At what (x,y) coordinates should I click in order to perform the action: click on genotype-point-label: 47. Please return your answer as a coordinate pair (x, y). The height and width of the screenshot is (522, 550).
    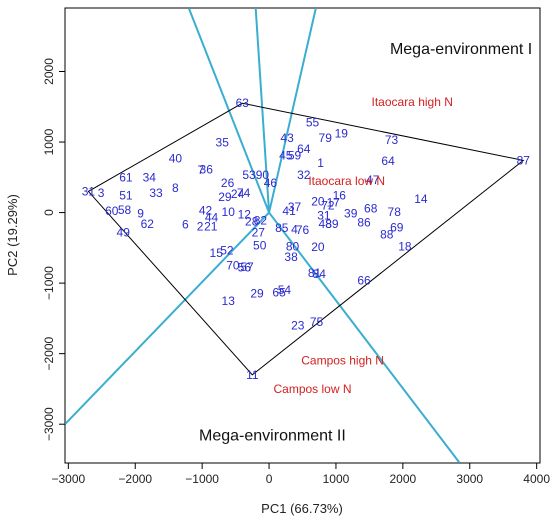
    Looking at the image, I should click on (373, 180).